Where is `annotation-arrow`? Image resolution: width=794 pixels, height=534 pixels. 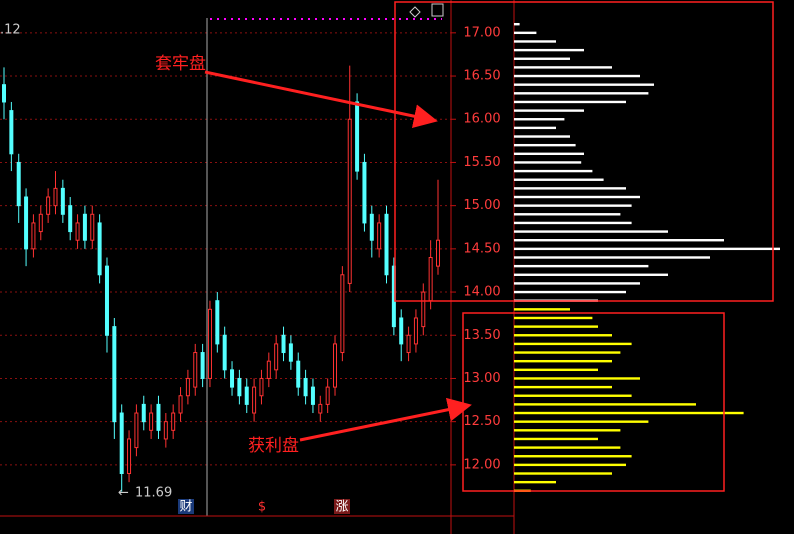
annotation-arrow is located at coordinates (385, 419).